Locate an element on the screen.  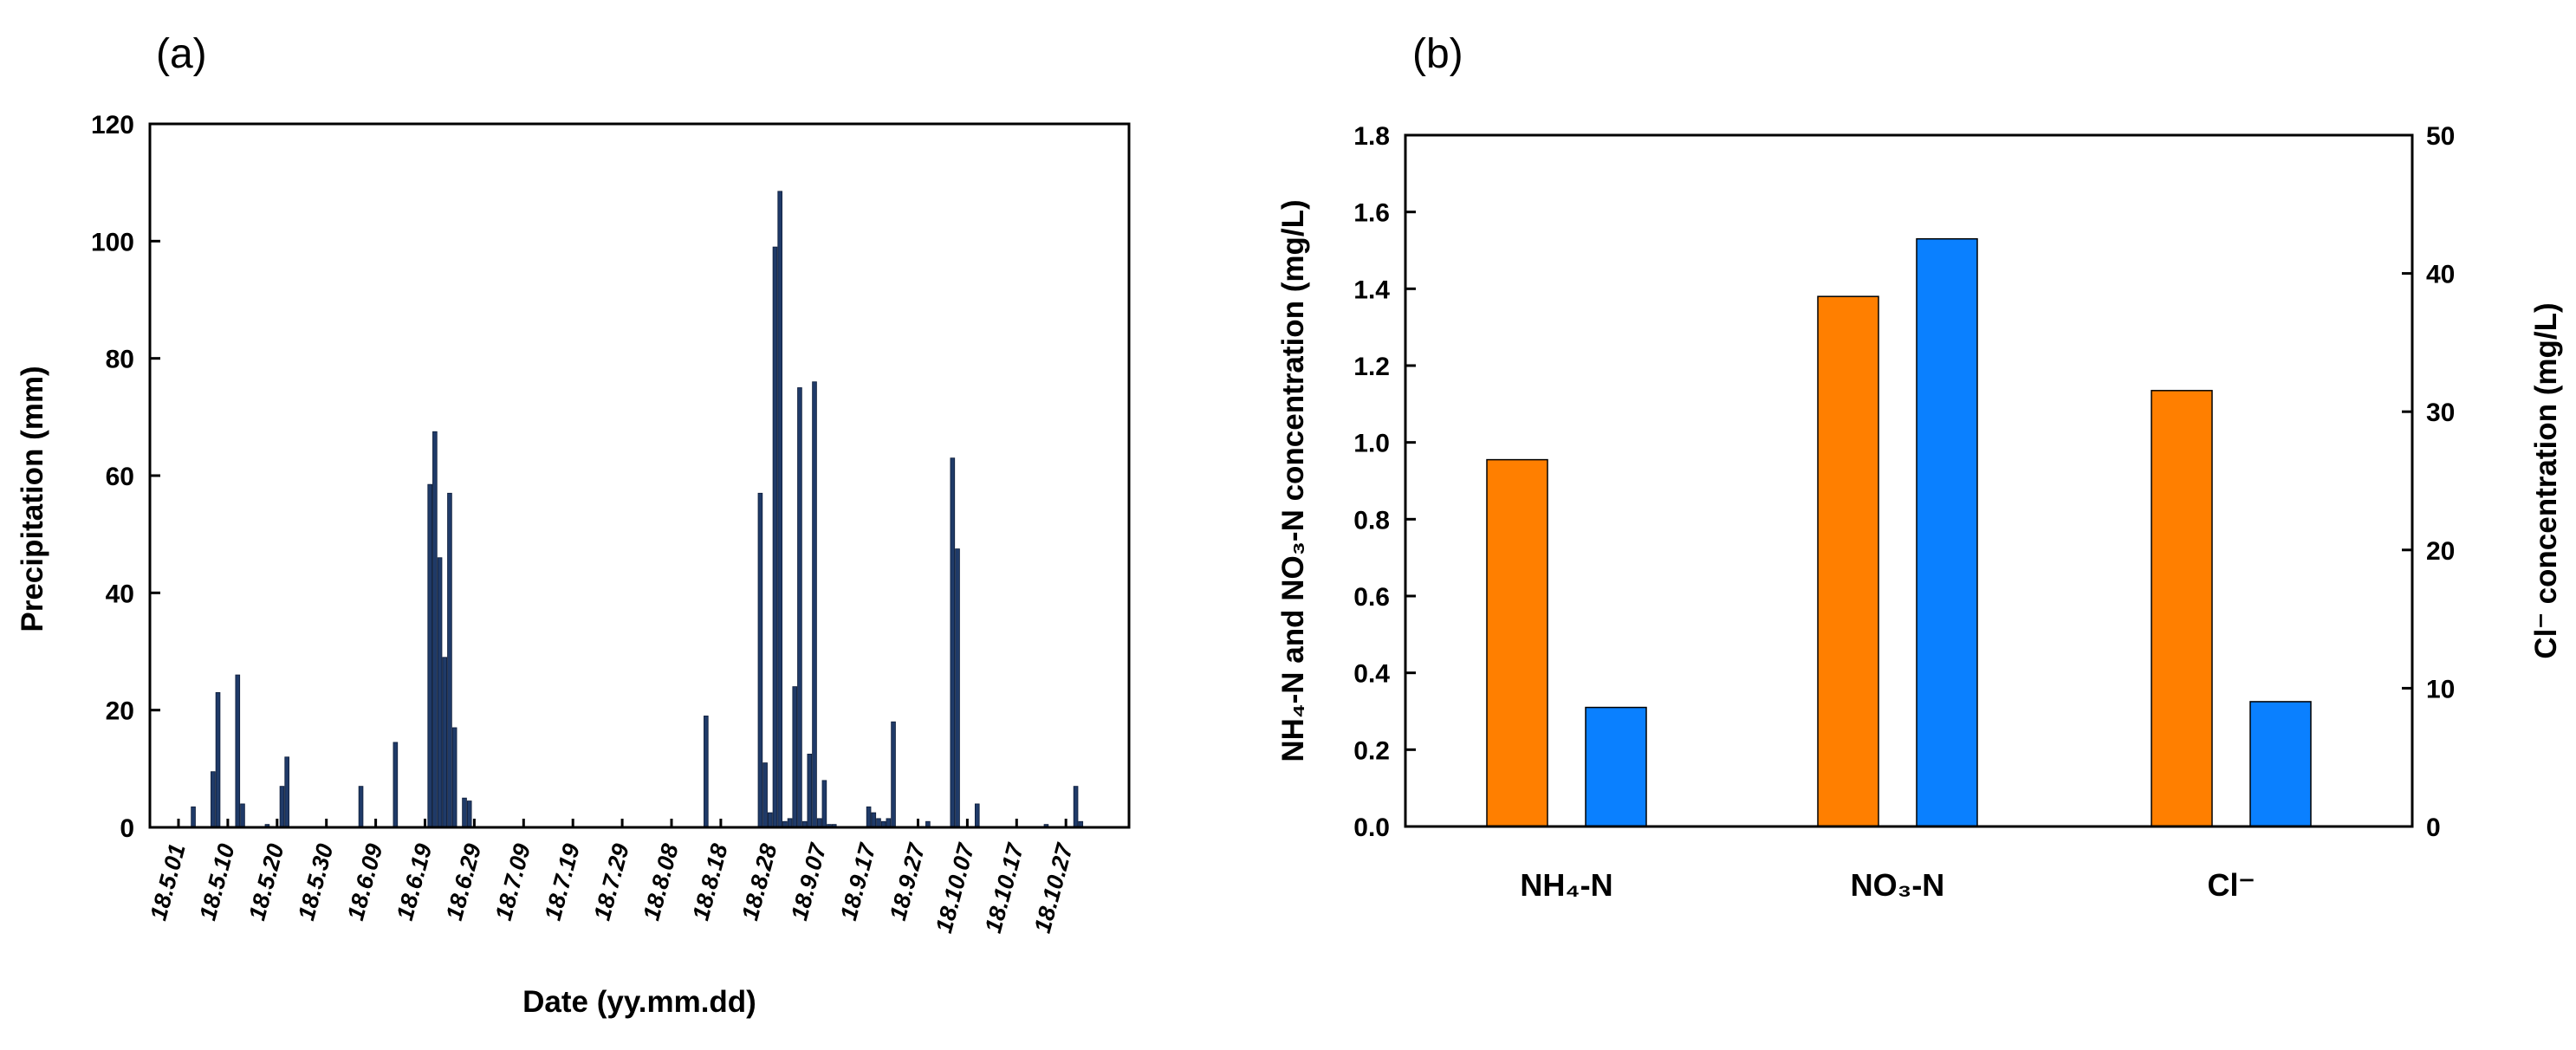
x-tick-label: 18.10.07 is located at coordinates (956, 888).